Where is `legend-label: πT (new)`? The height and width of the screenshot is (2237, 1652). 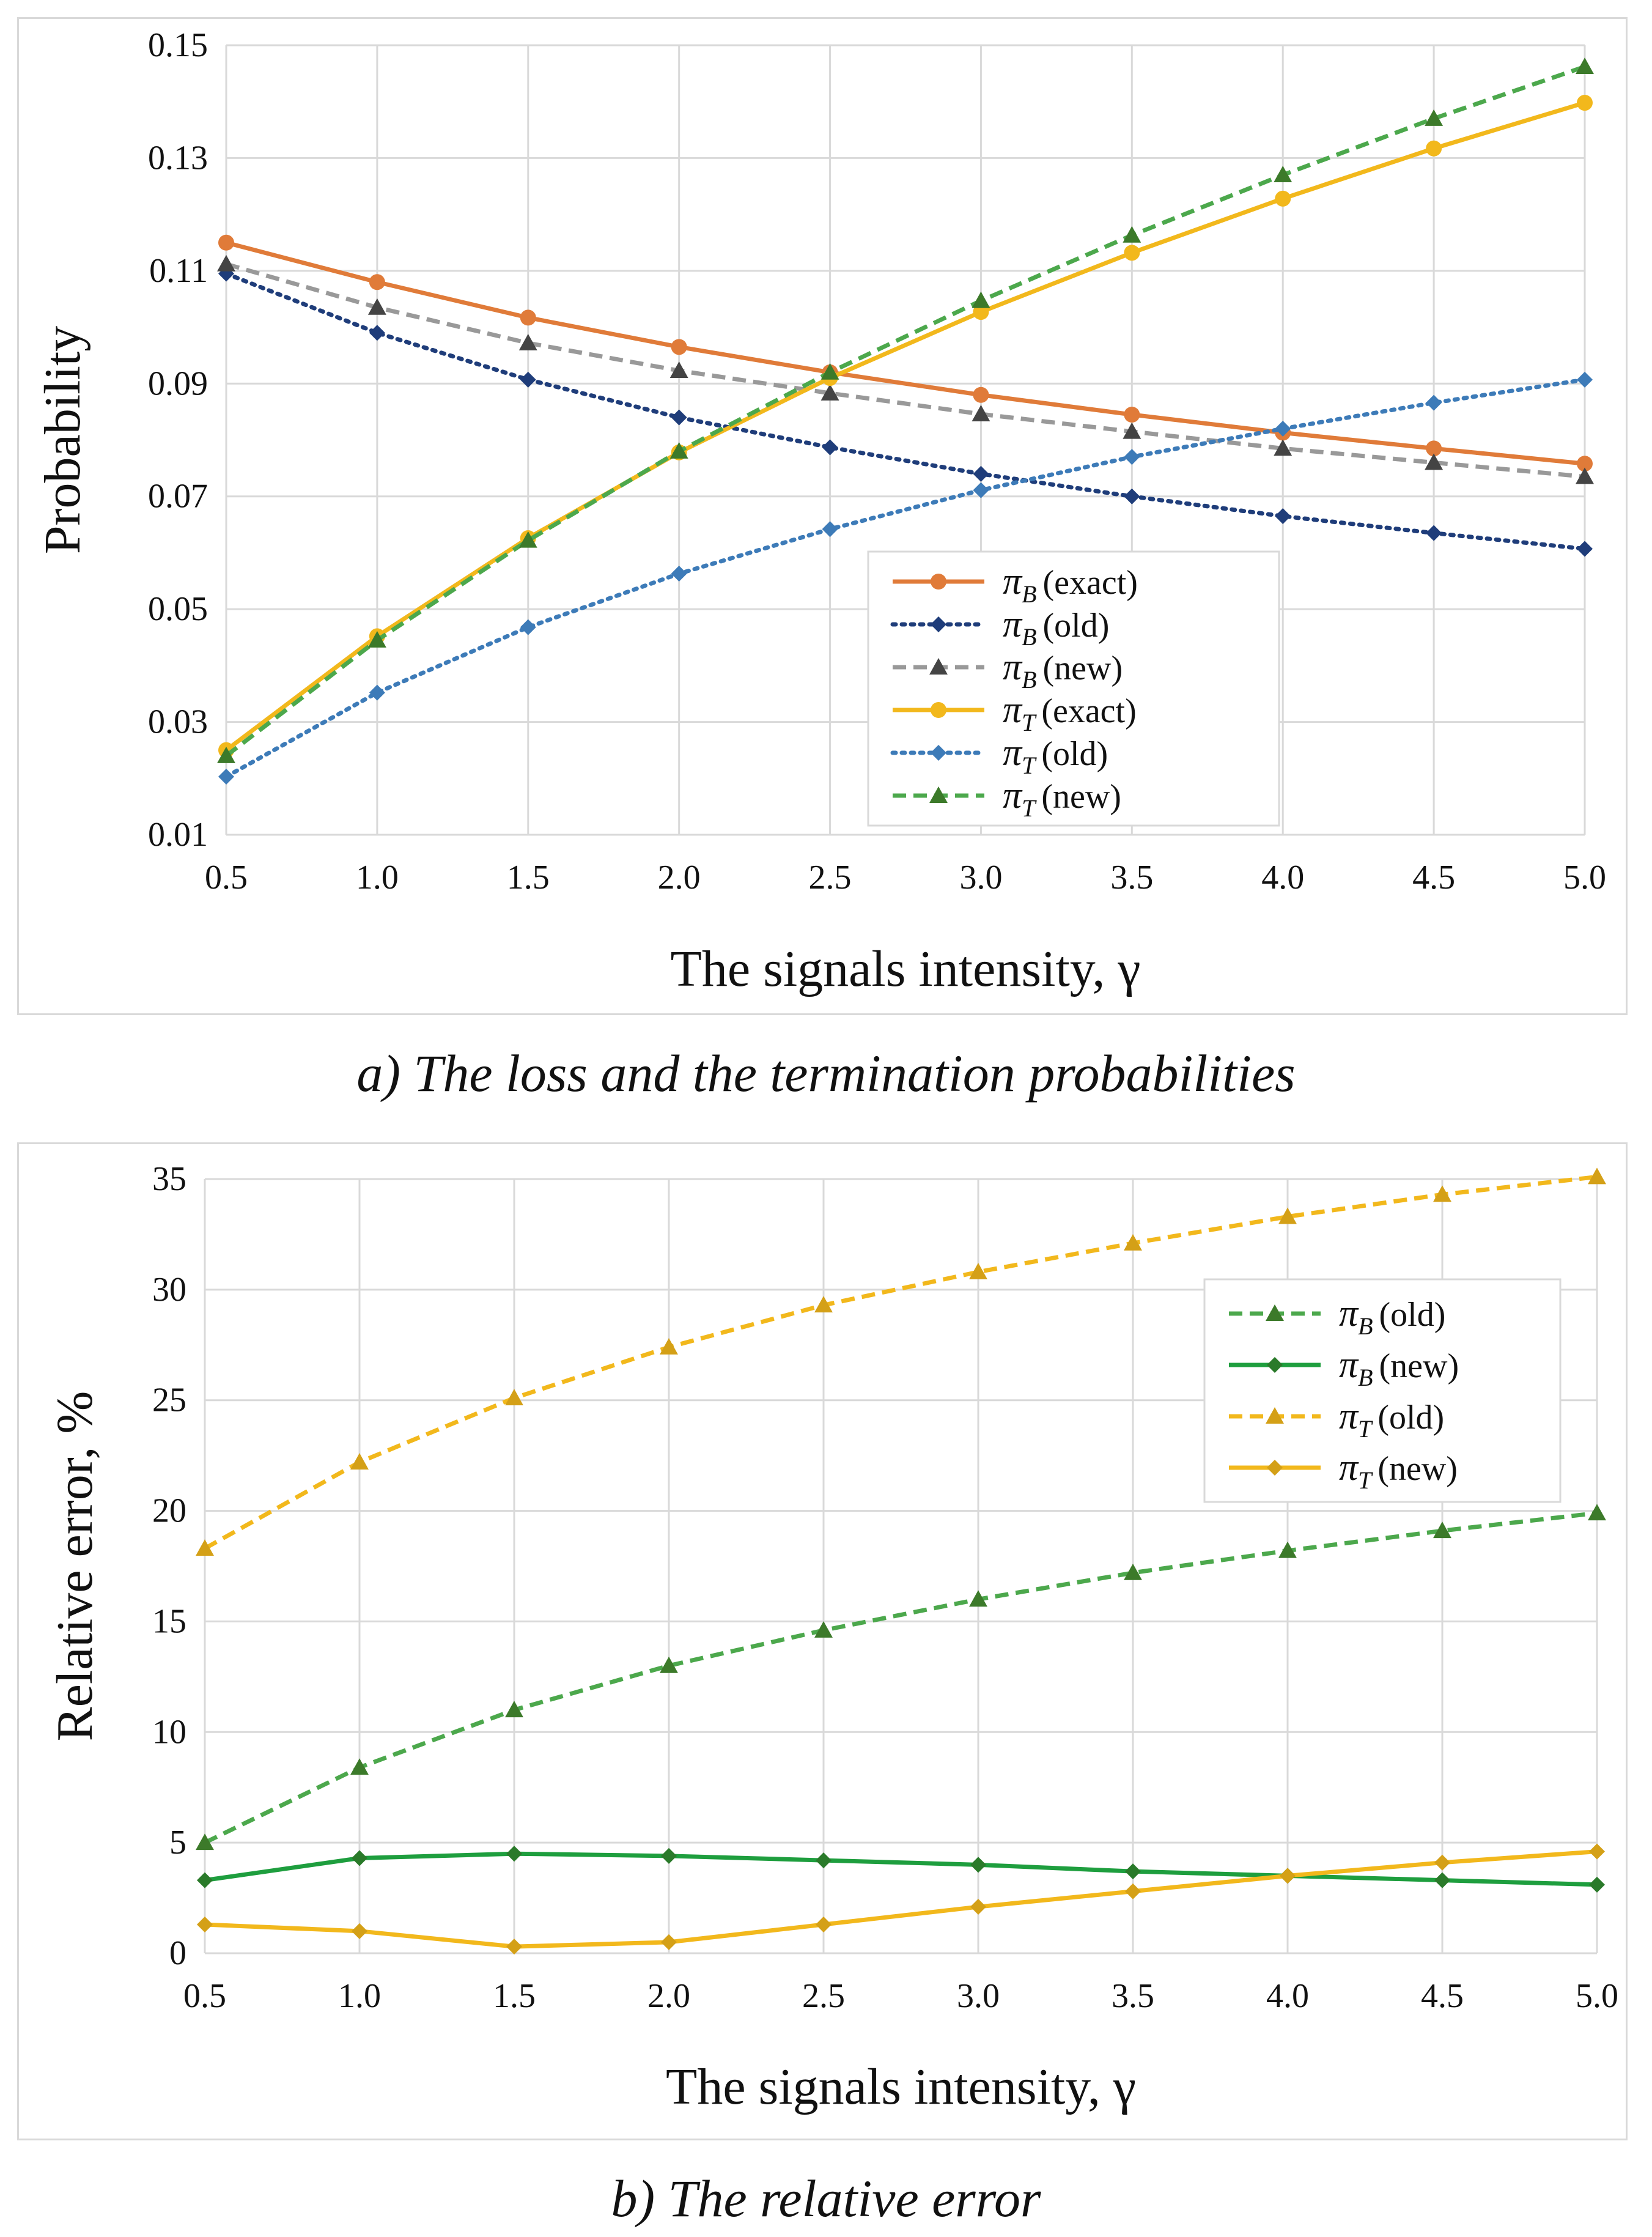 legend-label: πT (new) is located at coordinates (1062, 798).